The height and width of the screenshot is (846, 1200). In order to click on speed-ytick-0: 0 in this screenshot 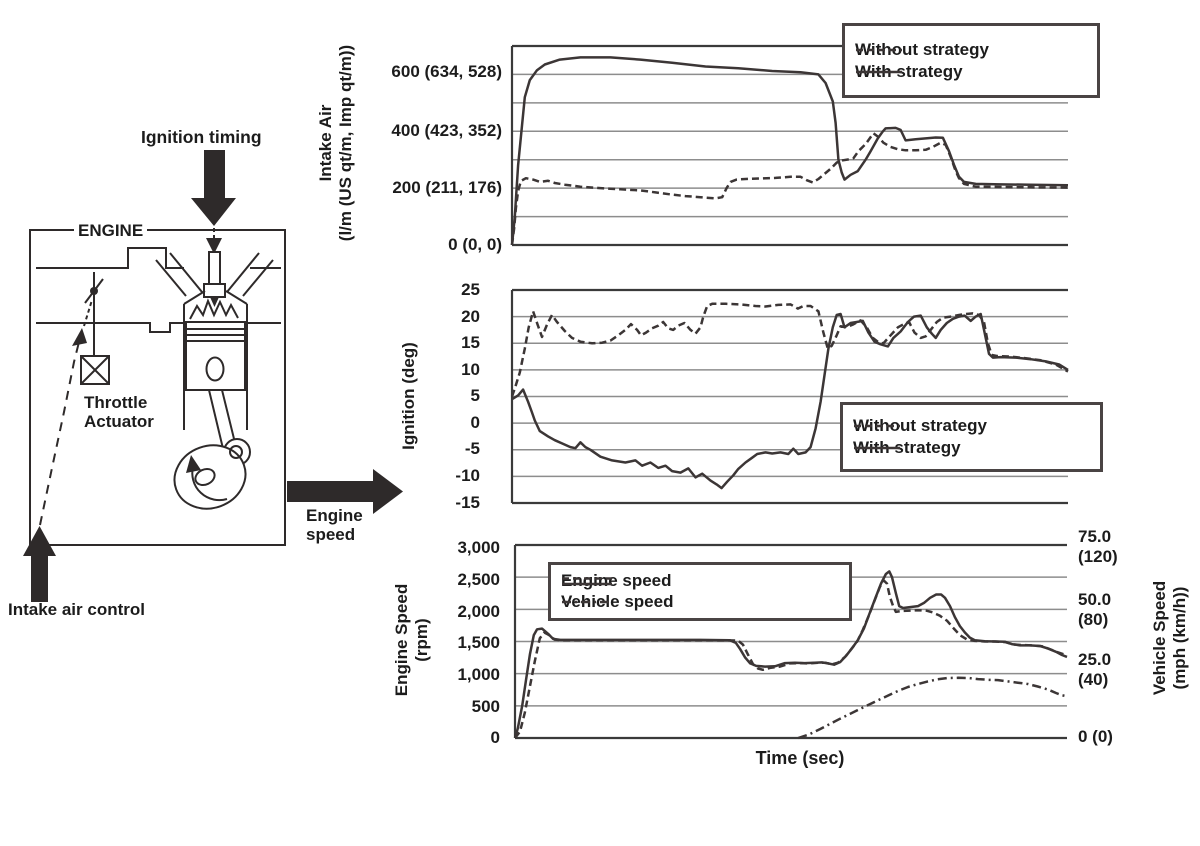, I will do `click(495, 737)`.